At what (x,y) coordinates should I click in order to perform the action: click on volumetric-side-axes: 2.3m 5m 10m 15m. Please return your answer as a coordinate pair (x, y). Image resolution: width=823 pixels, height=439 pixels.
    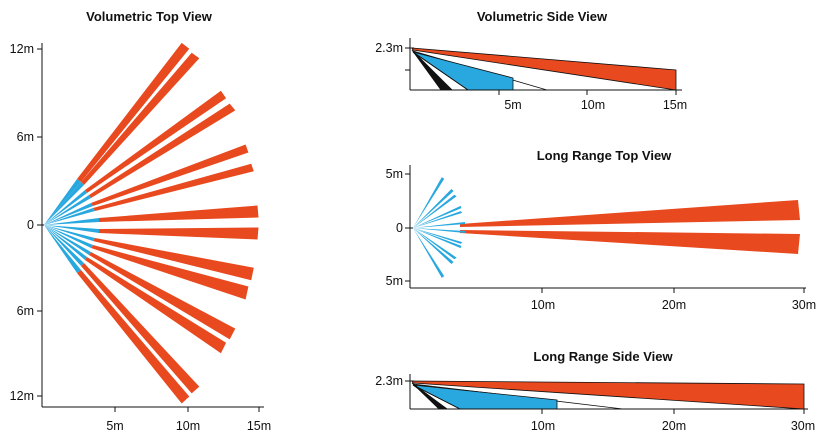
    Looking at the image, I should click on (531, 75).